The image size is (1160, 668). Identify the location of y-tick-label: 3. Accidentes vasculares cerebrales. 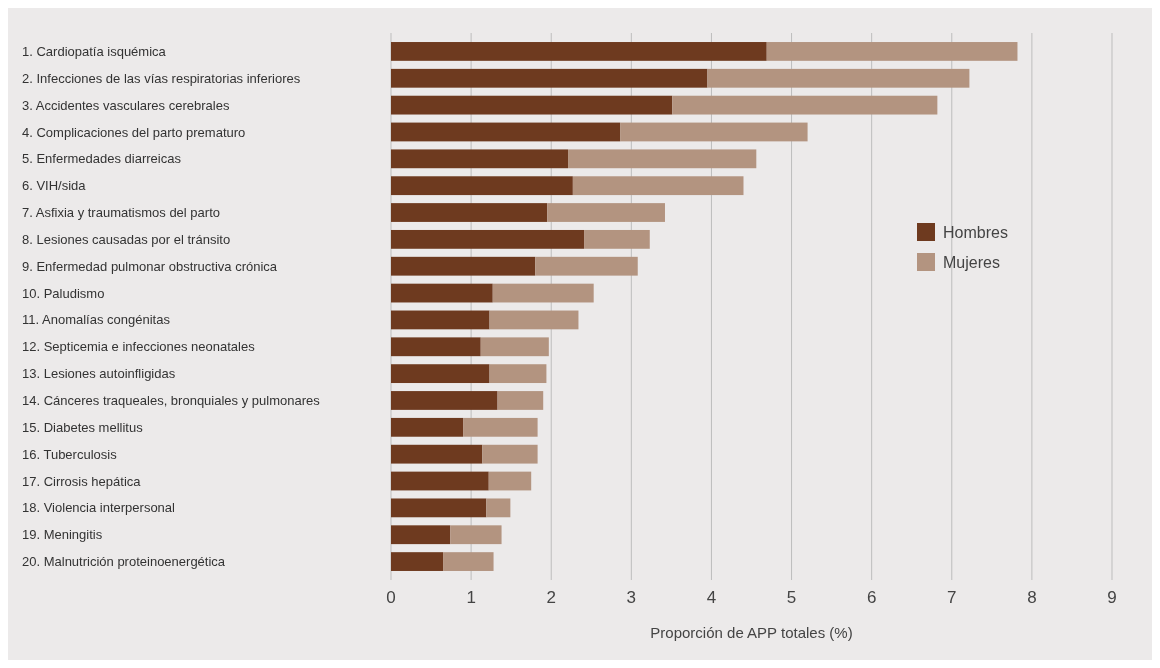
(126, 105).